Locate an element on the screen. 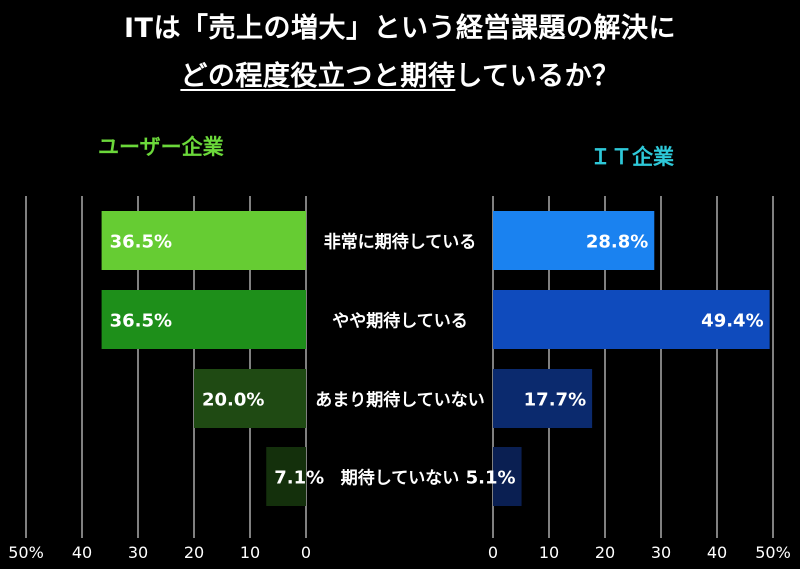 The height and width of the screenshot is (569, 800). right-tick-label: 20 is located at coordinates (605, 552).